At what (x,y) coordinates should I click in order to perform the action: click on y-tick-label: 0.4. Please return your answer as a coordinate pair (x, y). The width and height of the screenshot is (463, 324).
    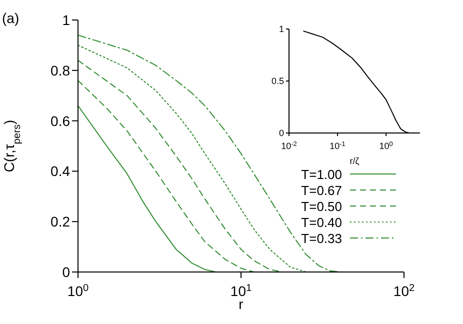
    Looking at the image, I should click on (60, 171).